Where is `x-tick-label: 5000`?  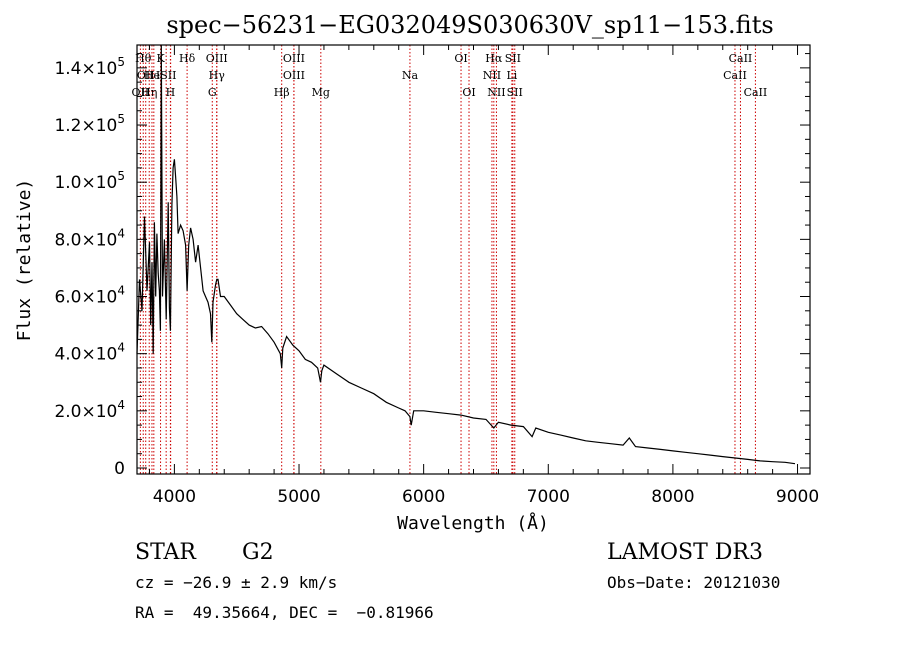 x-tick-label: 5000 is located at coordinates (298, 497).